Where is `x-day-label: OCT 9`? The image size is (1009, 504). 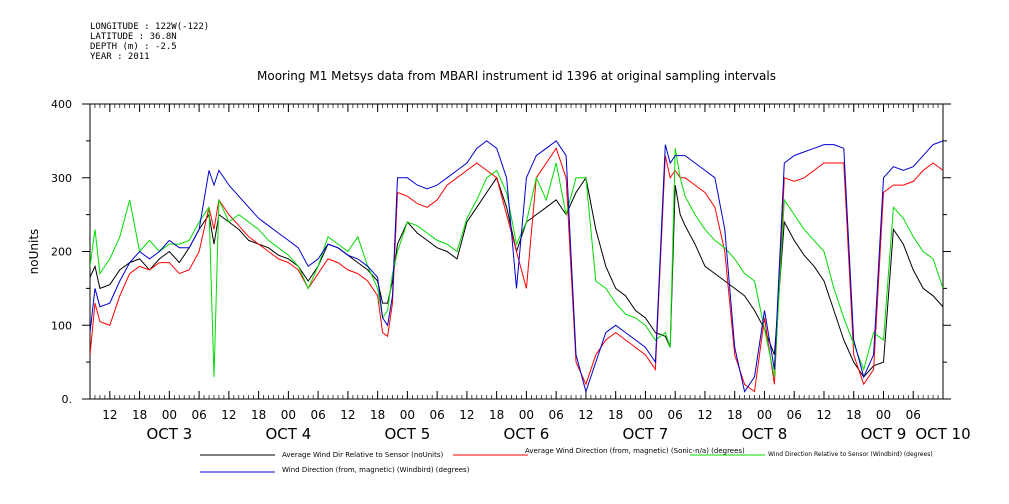 x-day-label: OCT 9 is located at coordinates (884, 434).